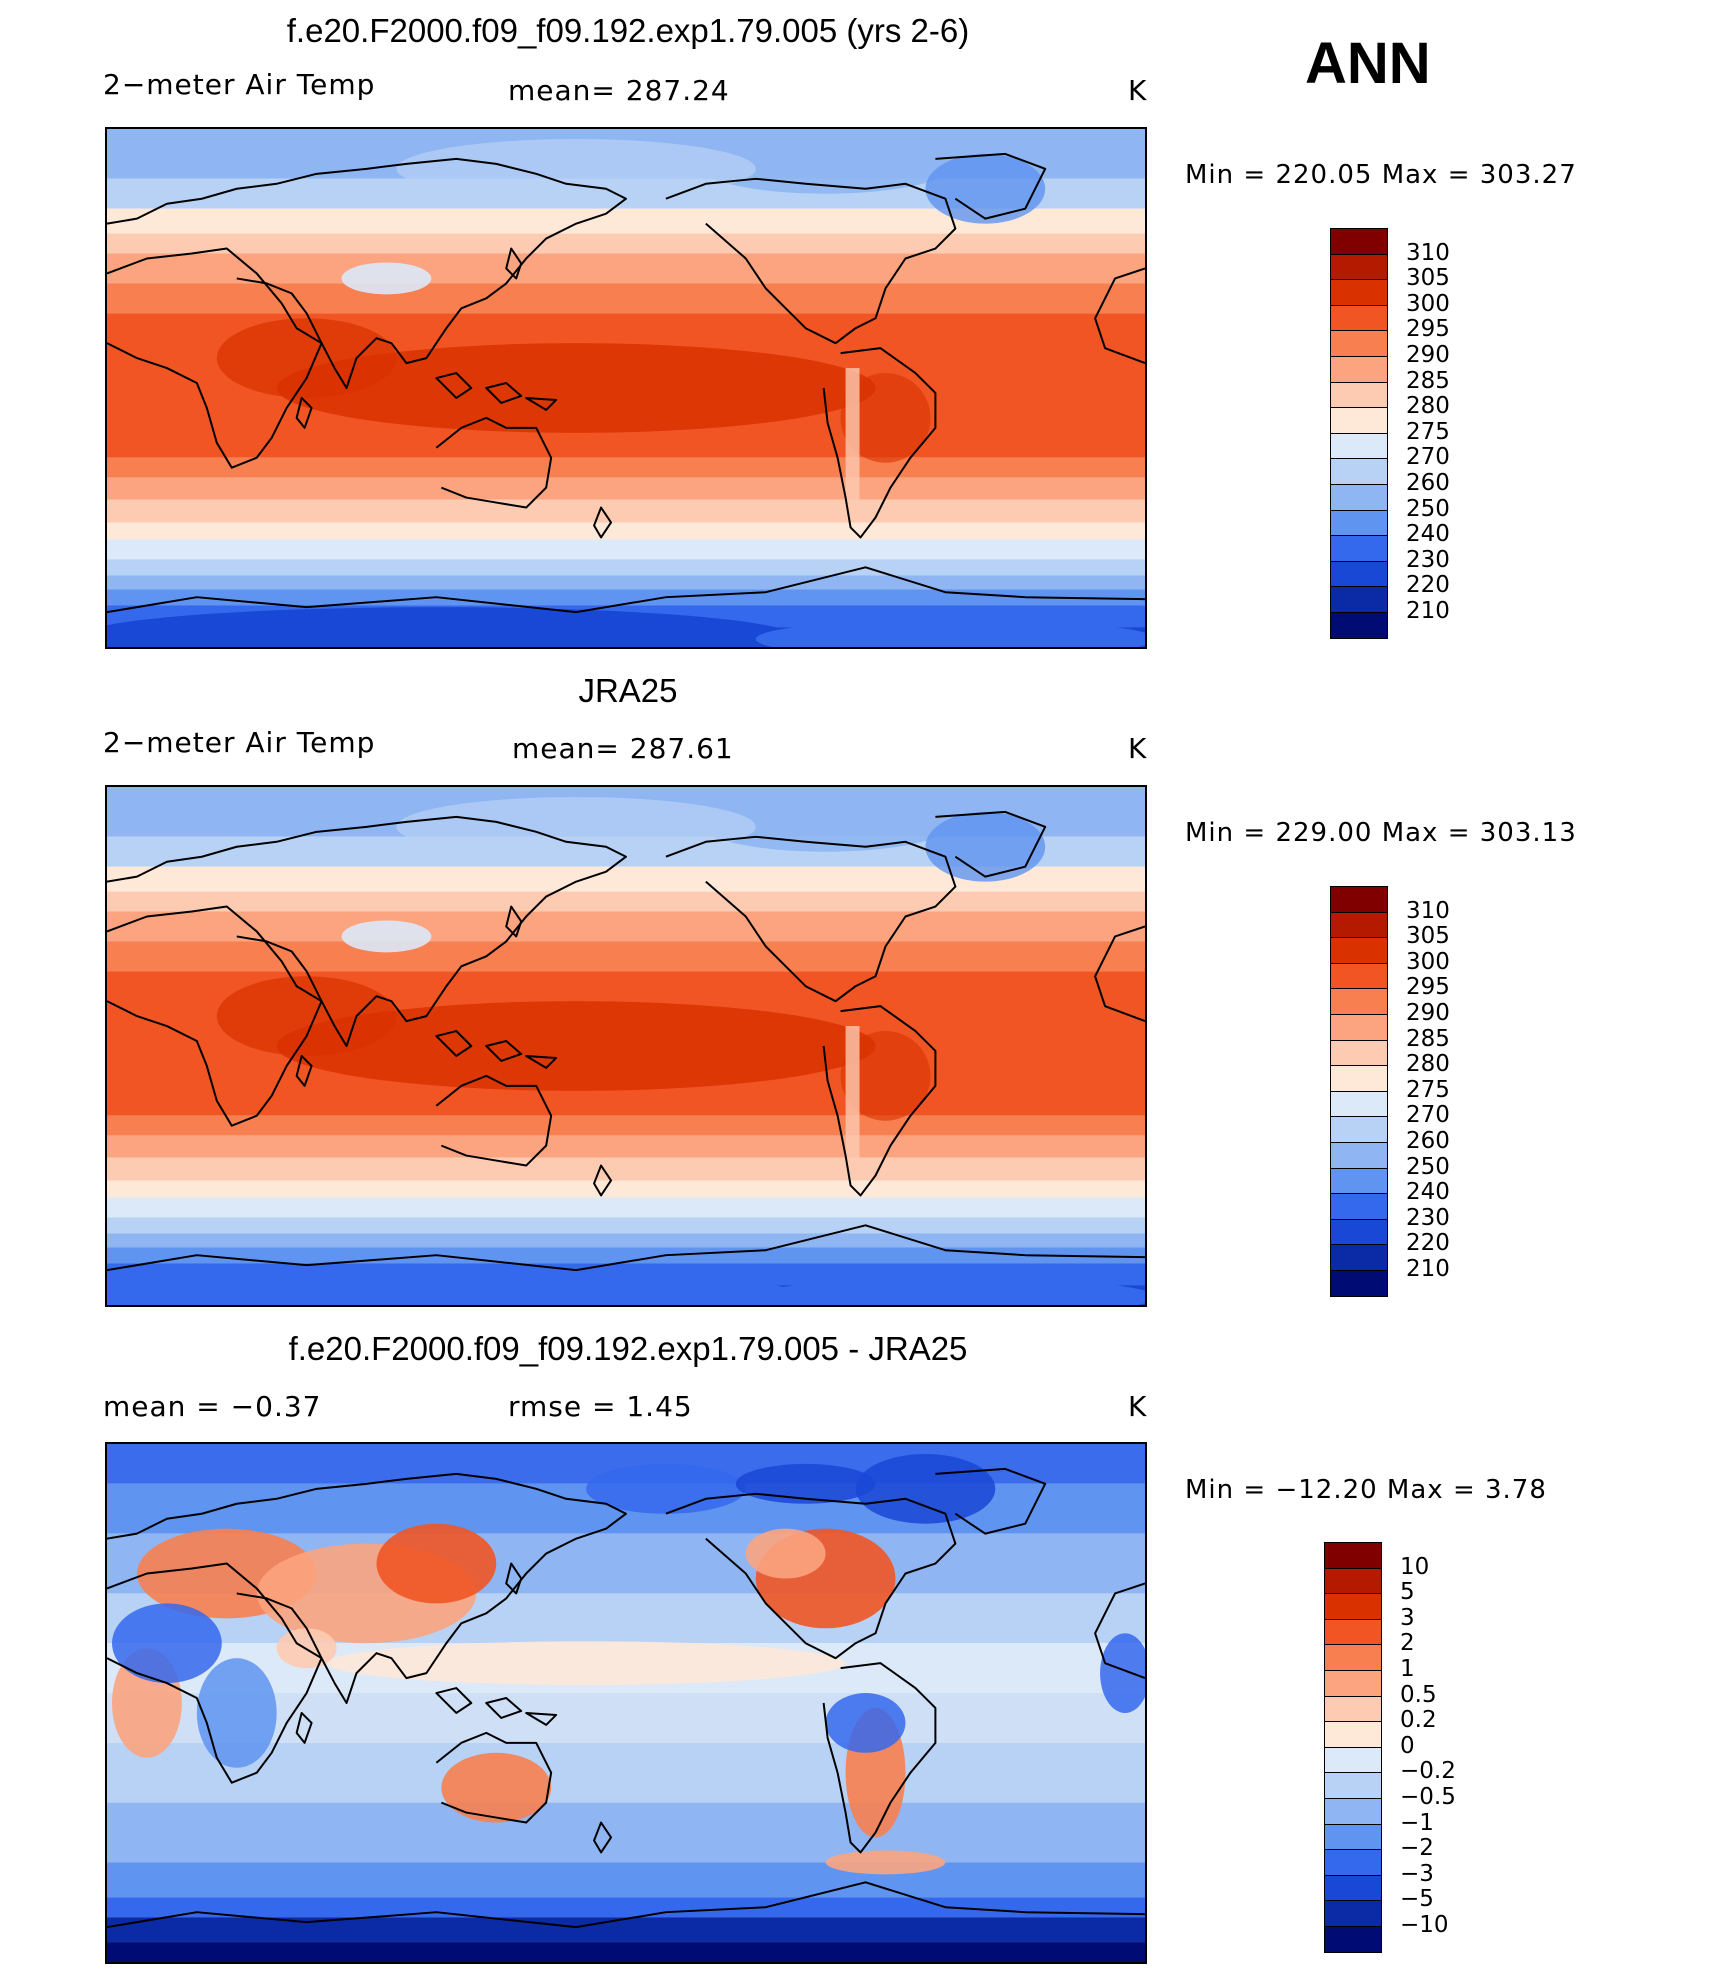 The image size is (1710, 1969). I want to click on colorbar-tick-label: −10, so click(1424, 1925).